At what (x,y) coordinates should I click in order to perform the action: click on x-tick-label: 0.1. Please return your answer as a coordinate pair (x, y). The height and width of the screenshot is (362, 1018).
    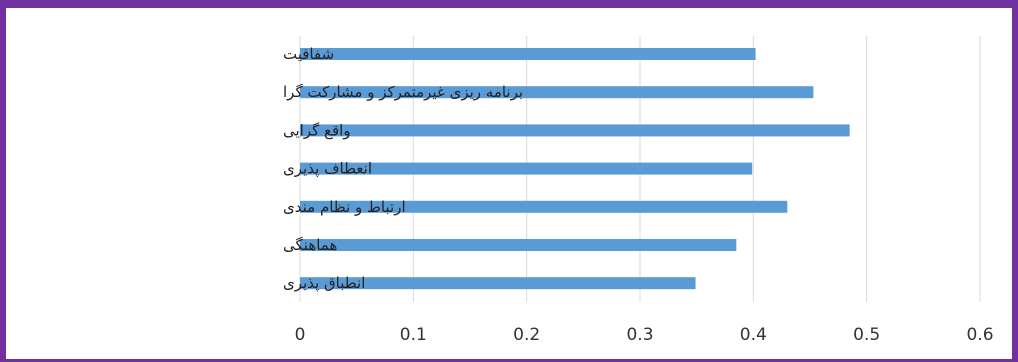
    Looking at the image, I should click on (413, 335).